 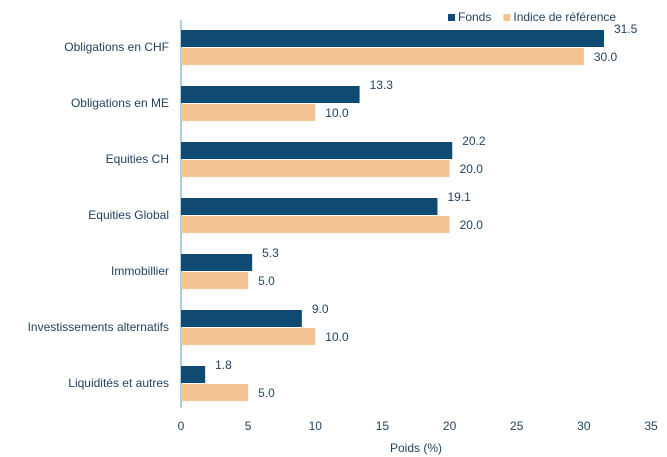 What do you see at coordinates (140, 271) in the screenshot?
I see `y-tick-label: Immobillier` at bounding box center [140, 271].